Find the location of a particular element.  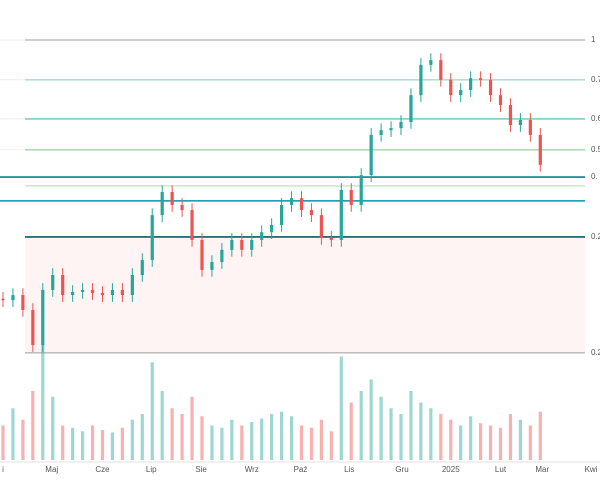

fib-label: 0.2 is located at coordinates (595, 236).